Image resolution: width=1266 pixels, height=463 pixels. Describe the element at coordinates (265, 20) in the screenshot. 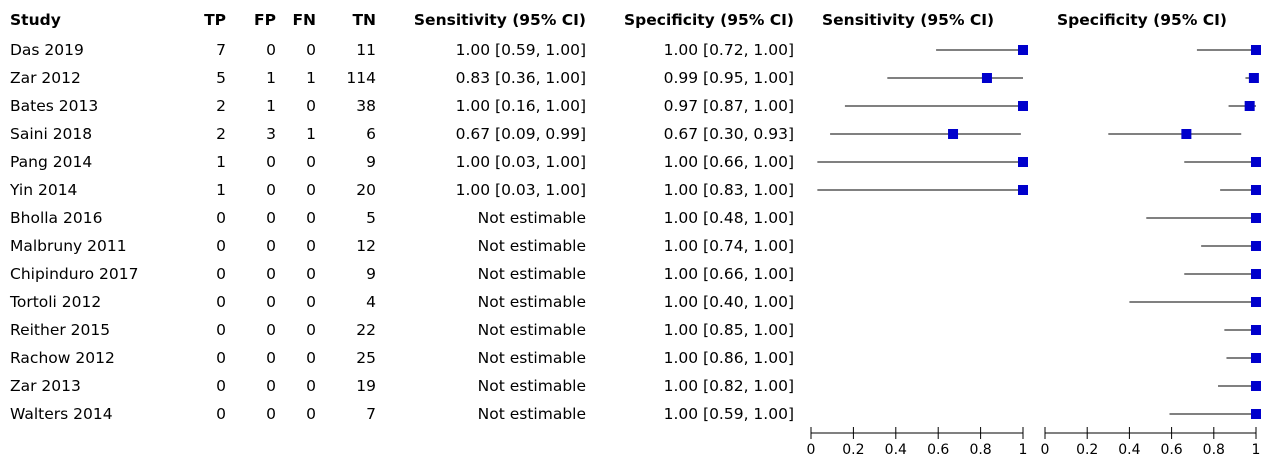

I see `header-fp: FP` at that location.